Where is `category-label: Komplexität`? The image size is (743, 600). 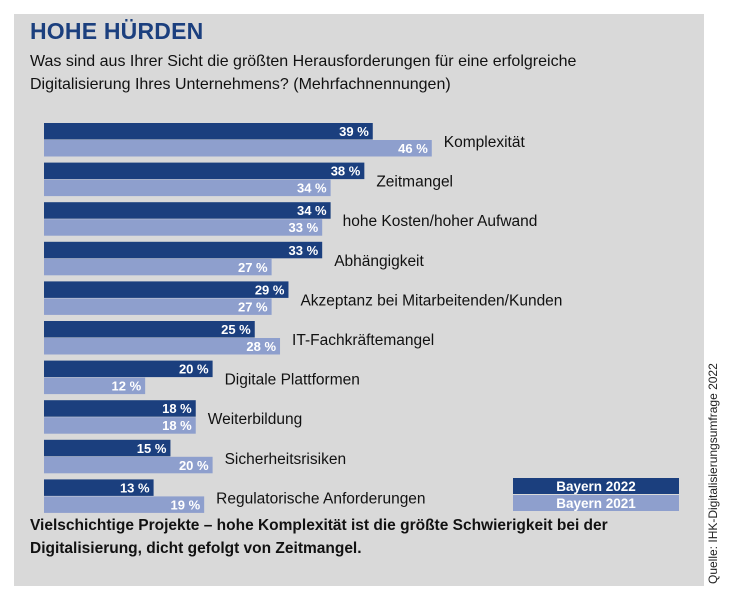
category-label: Komplexität is located at coordinates (485, 142).